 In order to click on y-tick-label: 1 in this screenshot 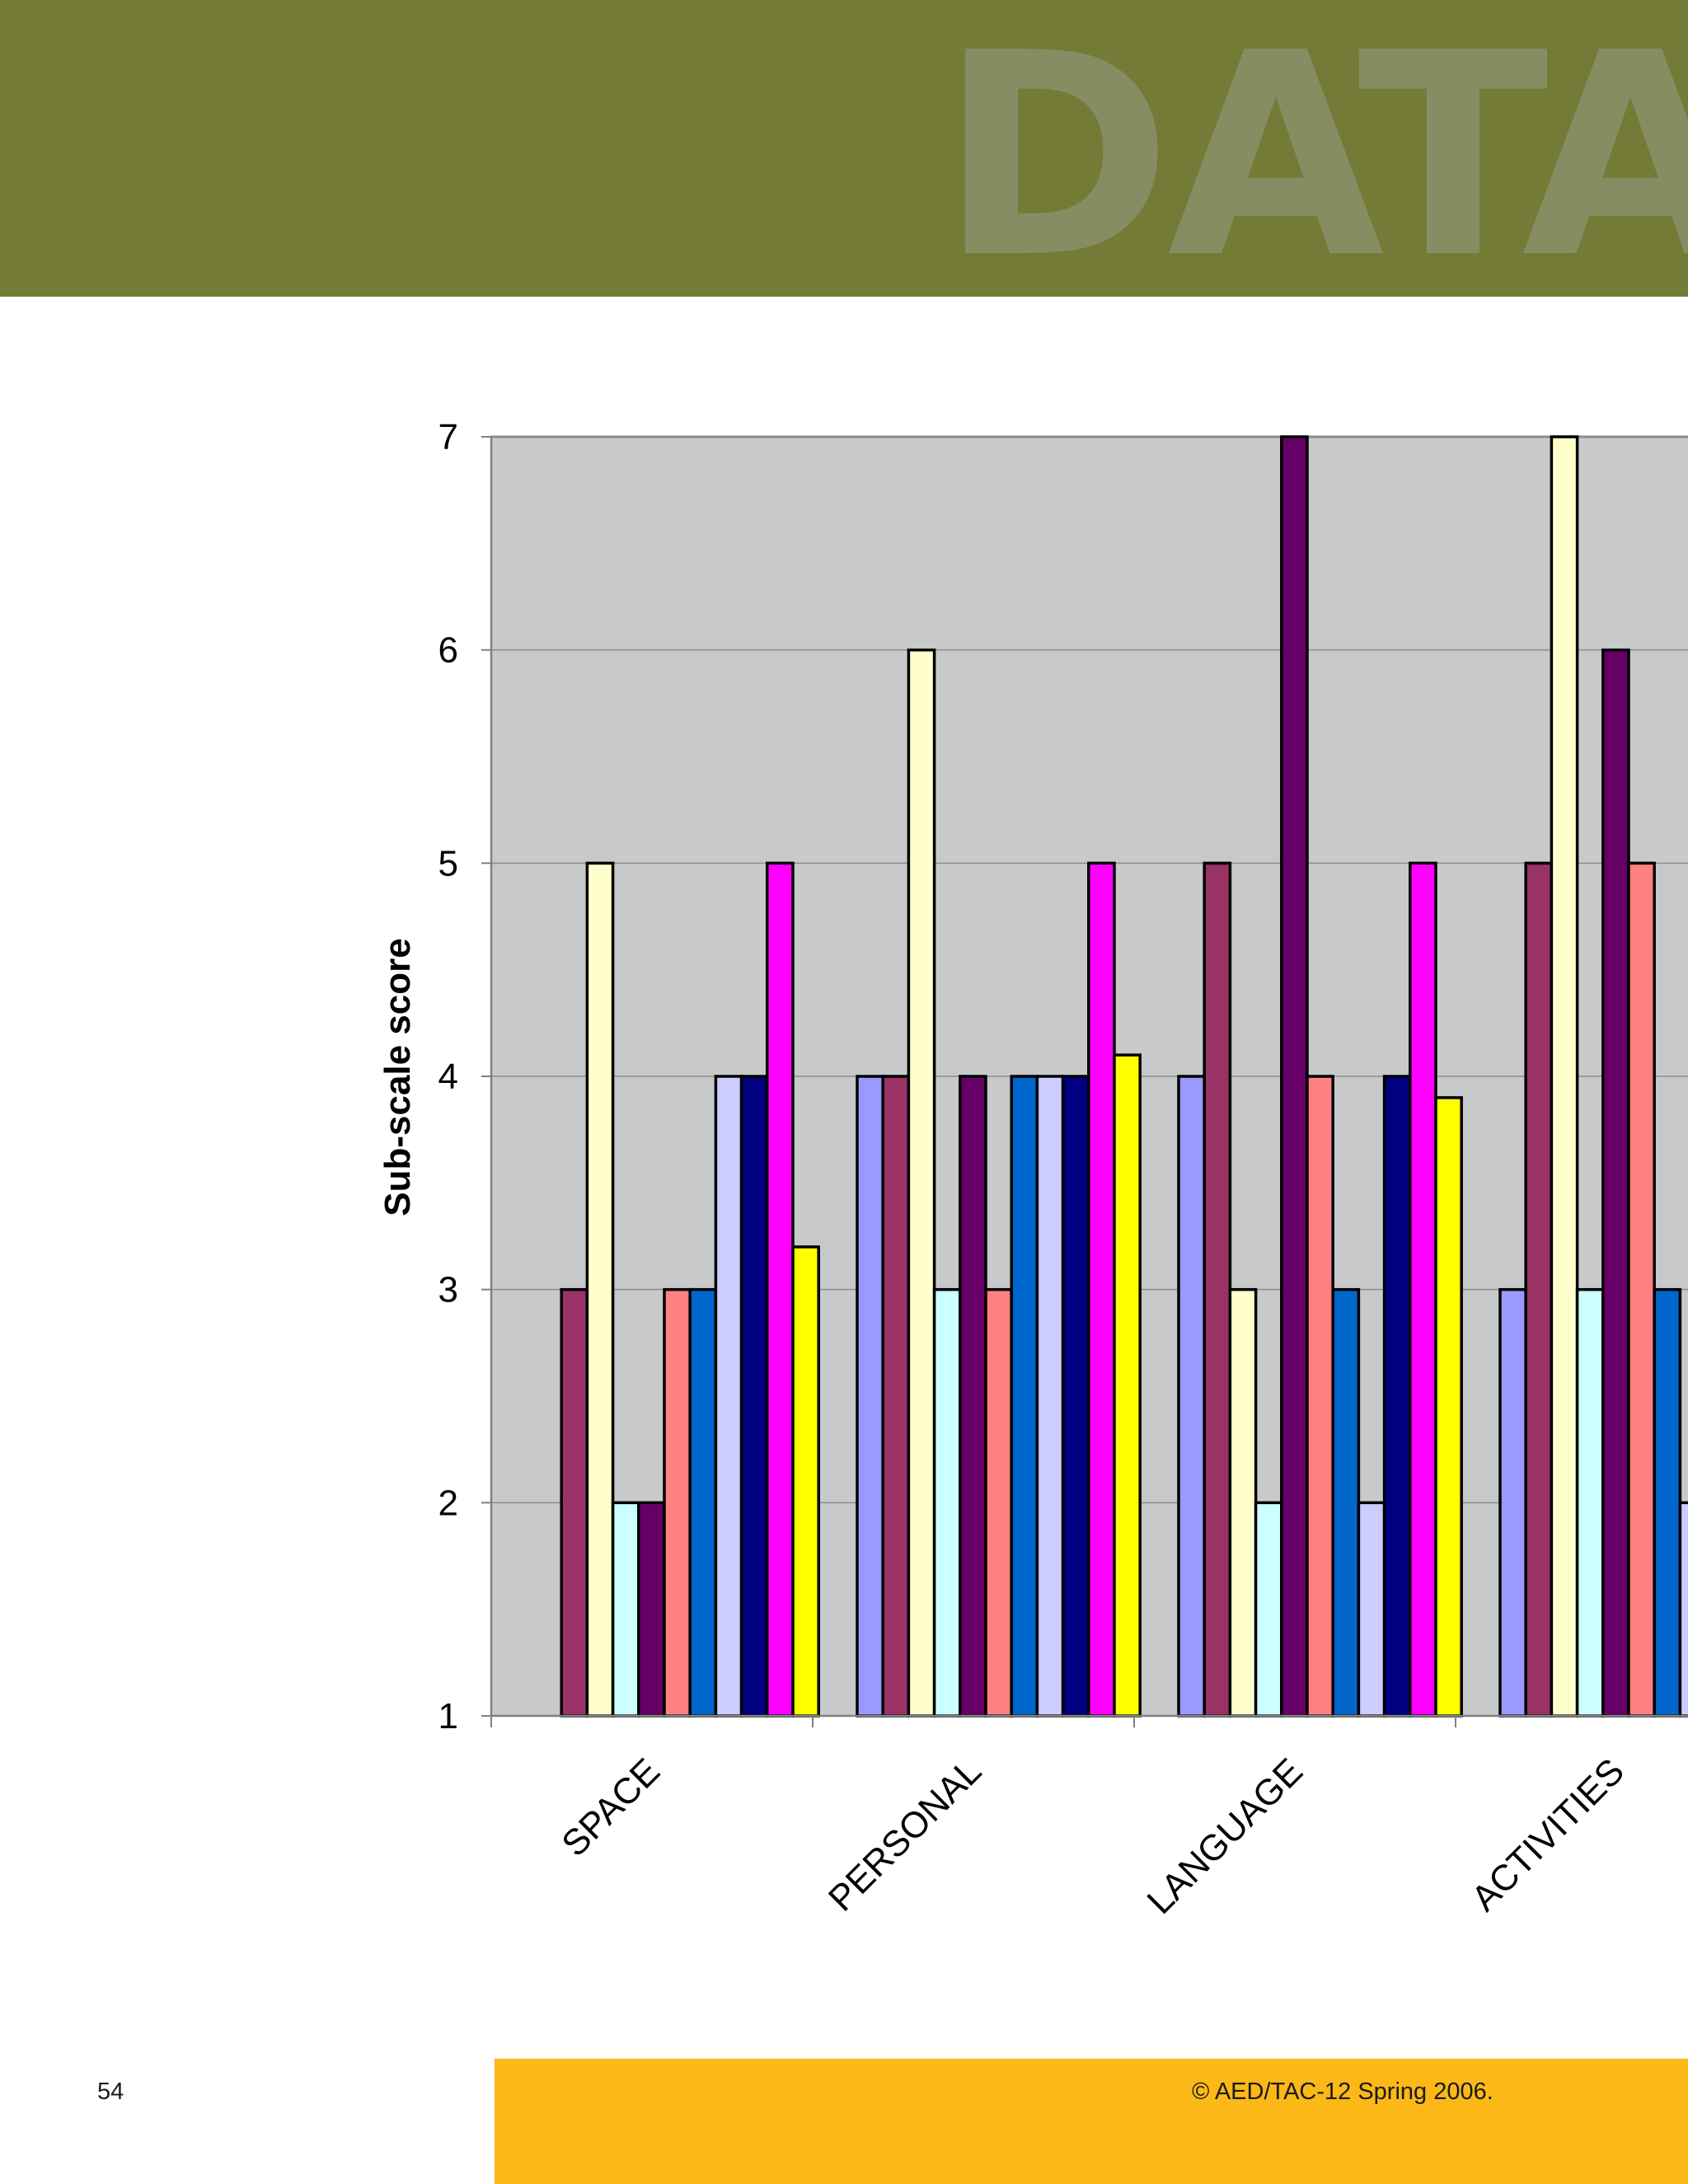, I will do `click(448, 1716)`.